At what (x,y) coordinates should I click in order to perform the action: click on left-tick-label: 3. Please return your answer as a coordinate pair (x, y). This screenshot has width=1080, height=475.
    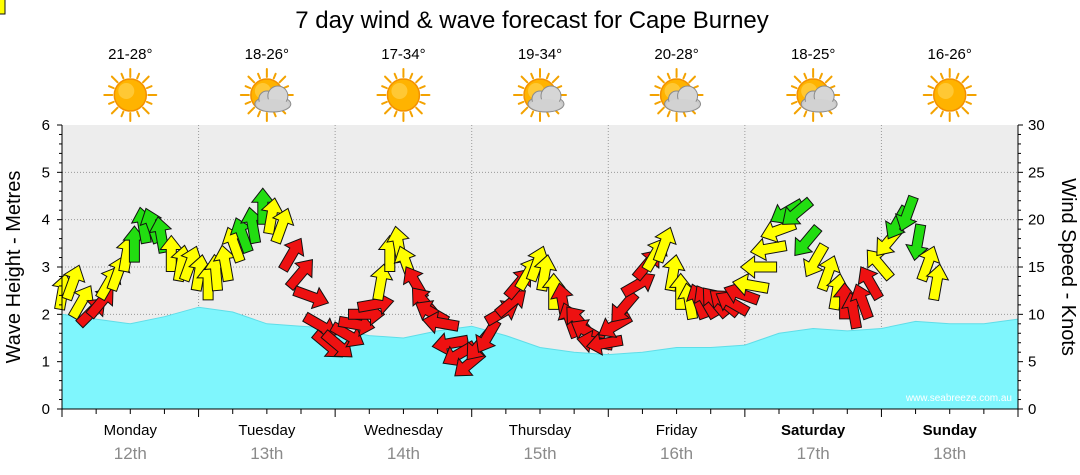
    Looking at the image, I should click on (46, 267).